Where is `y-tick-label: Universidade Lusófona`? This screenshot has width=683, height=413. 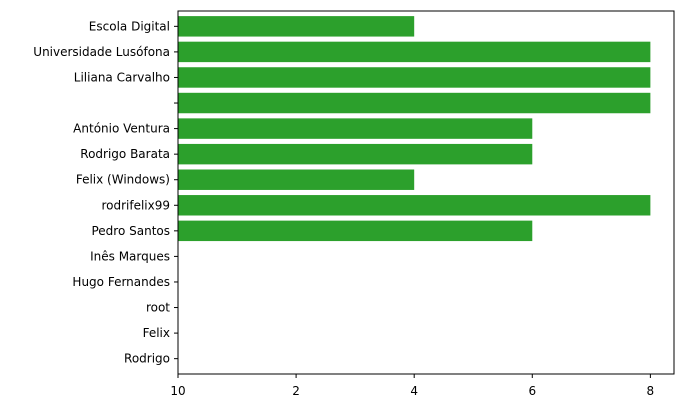 y-tick-label: Universidade Lusófona is located at coordinates (101, 52).